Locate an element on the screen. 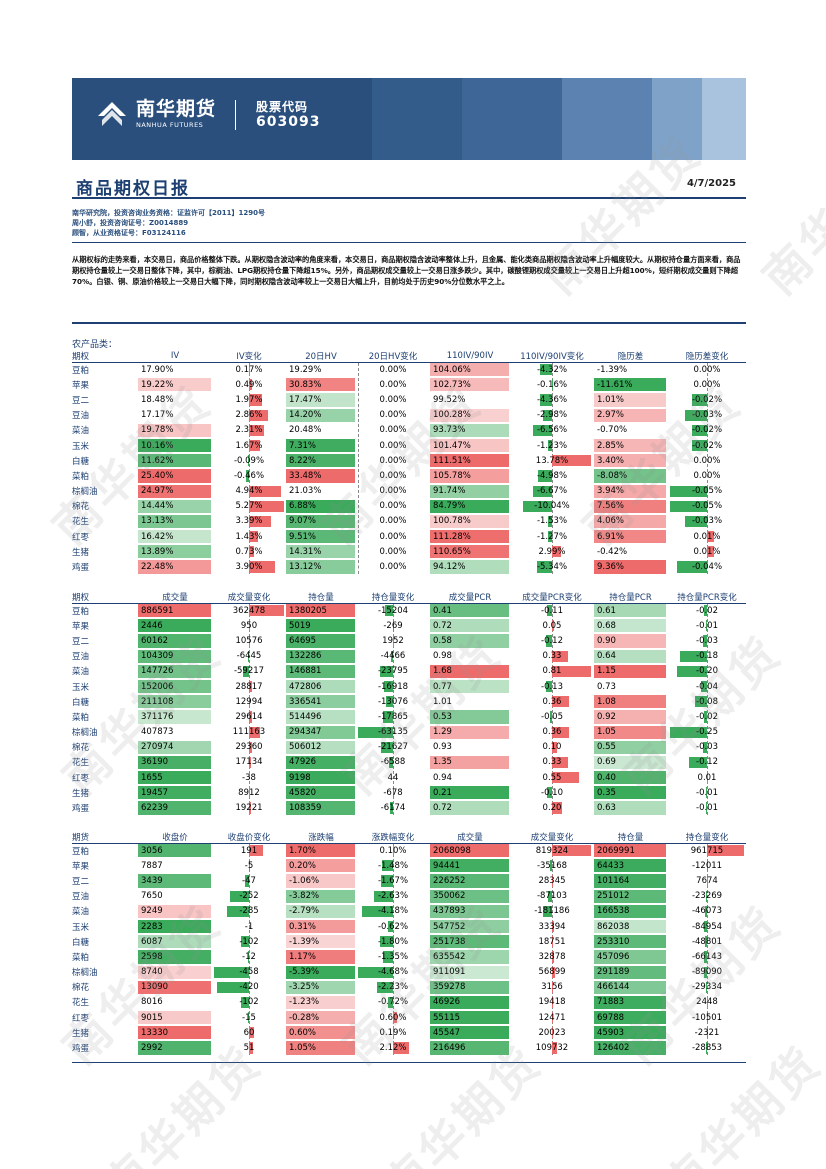 This screenshot has height=1169, width=826. cell-value: 3156 is located at coordinates (552, 987).